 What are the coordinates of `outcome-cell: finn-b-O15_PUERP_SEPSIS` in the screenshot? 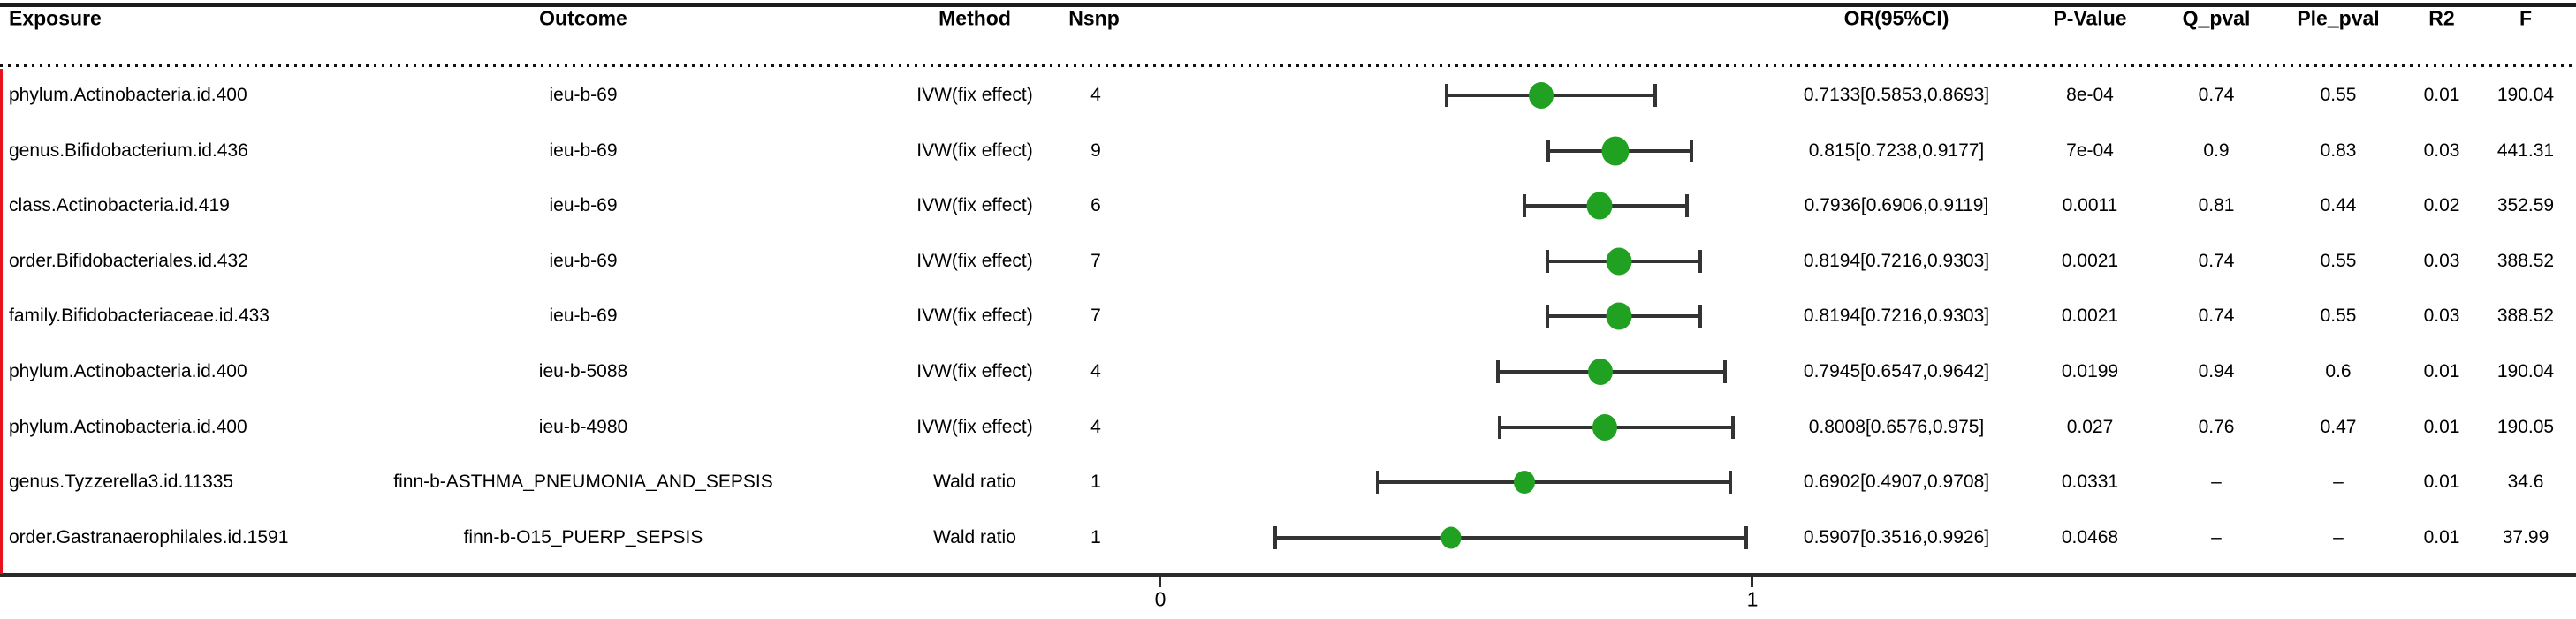 It's located at (583, 536).